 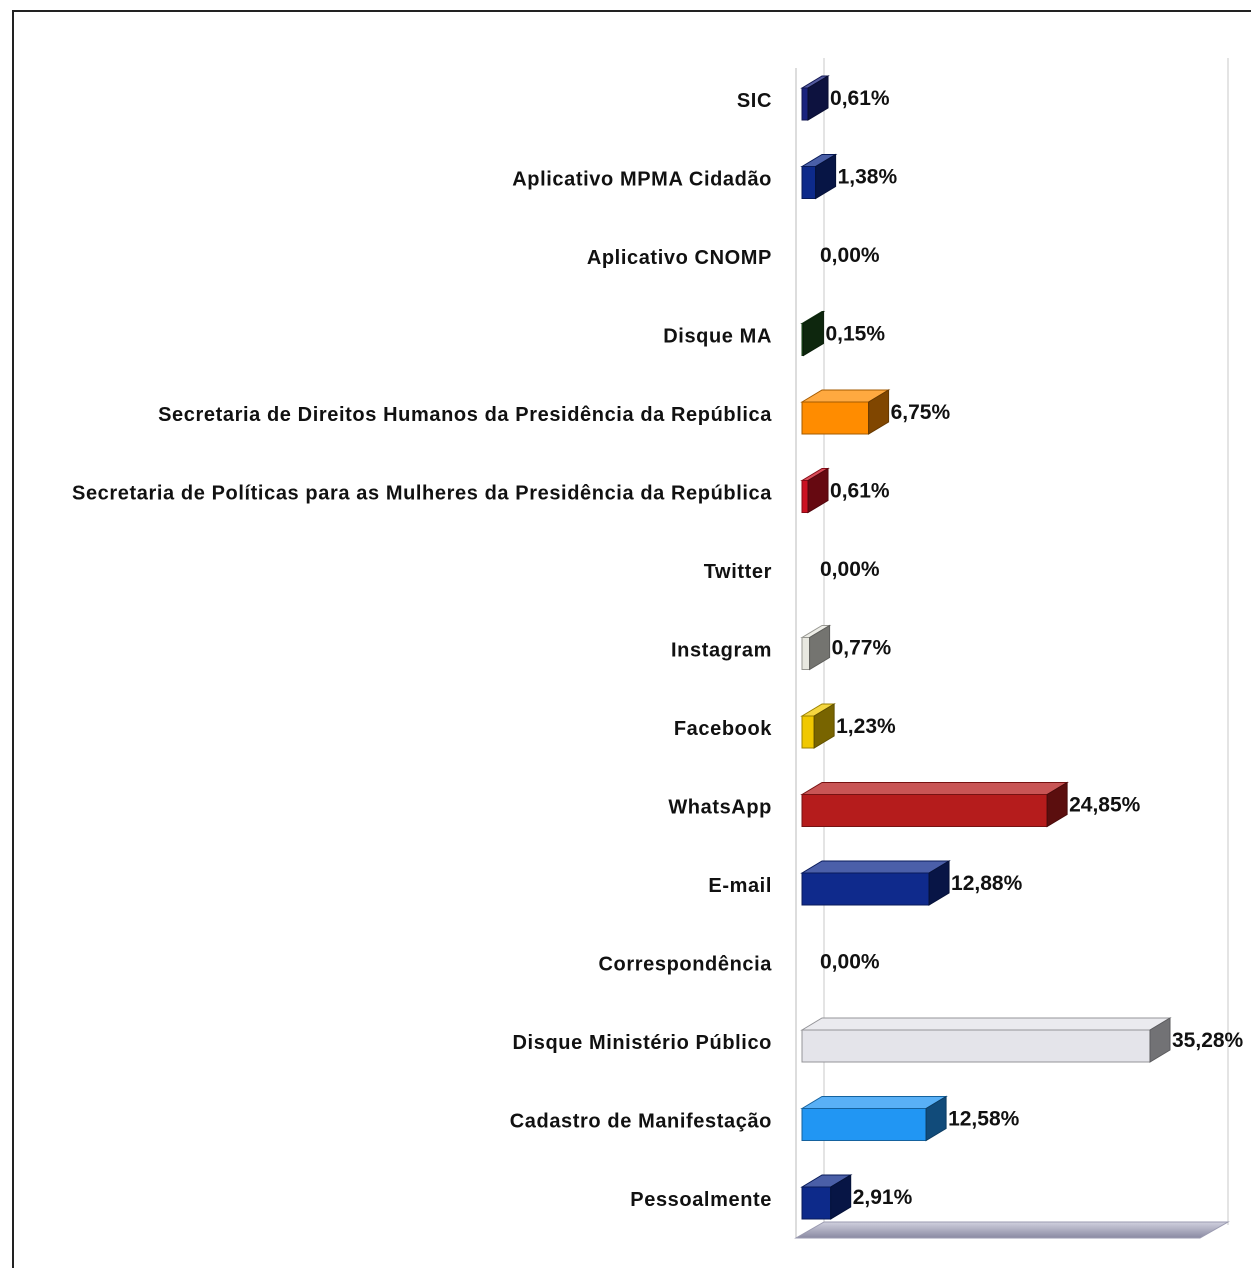 What do you see at coordinates (720, 808) in the screenshot?
I see `category-label: WhatsApp` at bounding box center [720, 808].